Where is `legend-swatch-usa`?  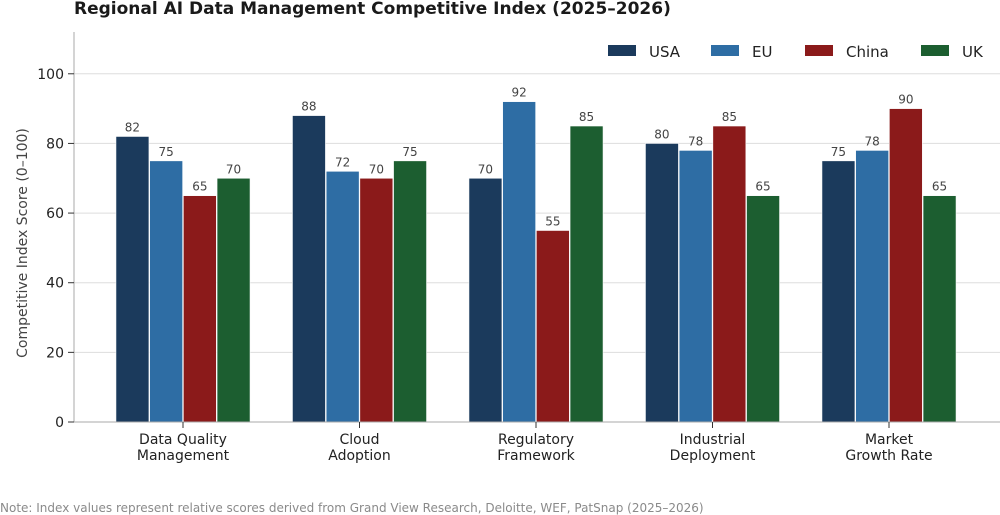 legend-swatch-usa is located at coordinates (622, 50).